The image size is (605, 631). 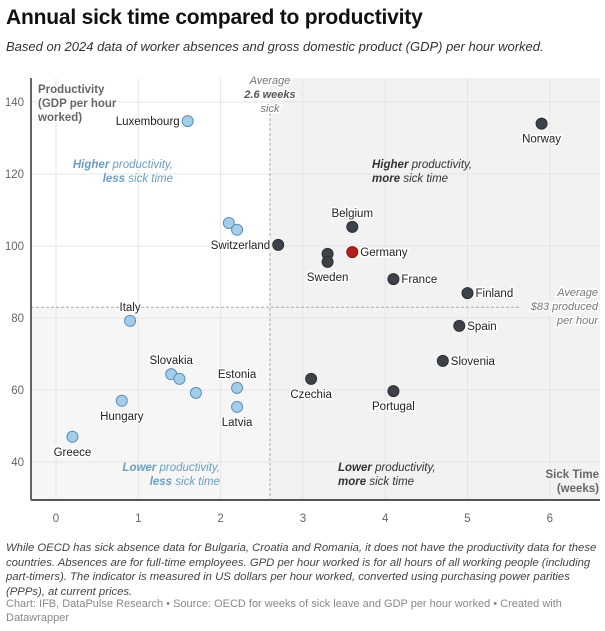 What do you see at coordinates (59, 118) in the screenshot?
I see `y-axis-title-line: worked)` at bounding box center [59, 118].